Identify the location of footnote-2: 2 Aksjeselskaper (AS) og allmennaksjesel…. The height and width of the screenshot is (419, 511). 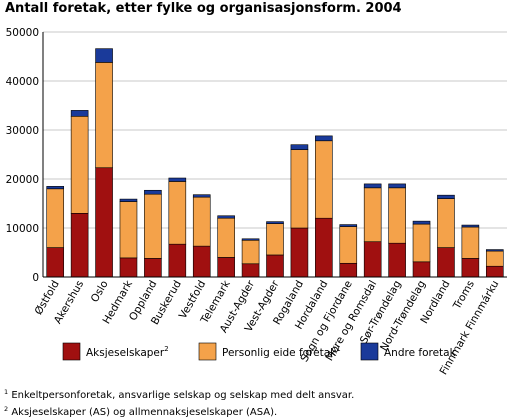
(179, 411).